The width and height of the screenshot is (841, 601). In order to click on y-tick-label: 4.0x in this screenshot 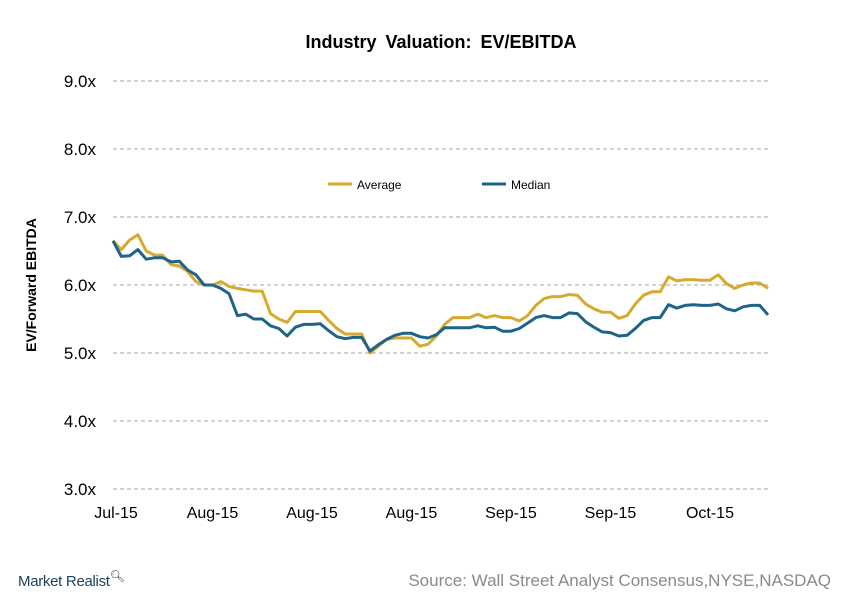, I will do `click(80, 421)`.